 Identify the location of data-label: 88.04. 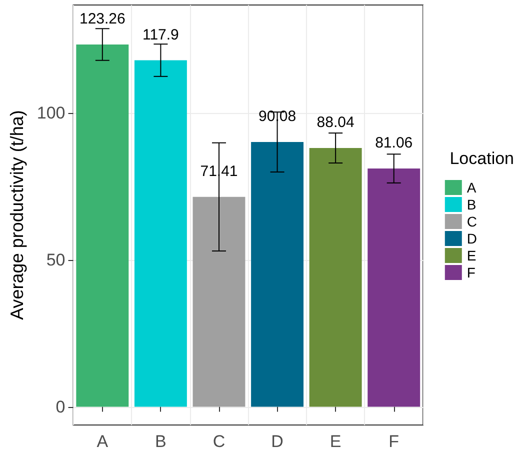
(335, 123).